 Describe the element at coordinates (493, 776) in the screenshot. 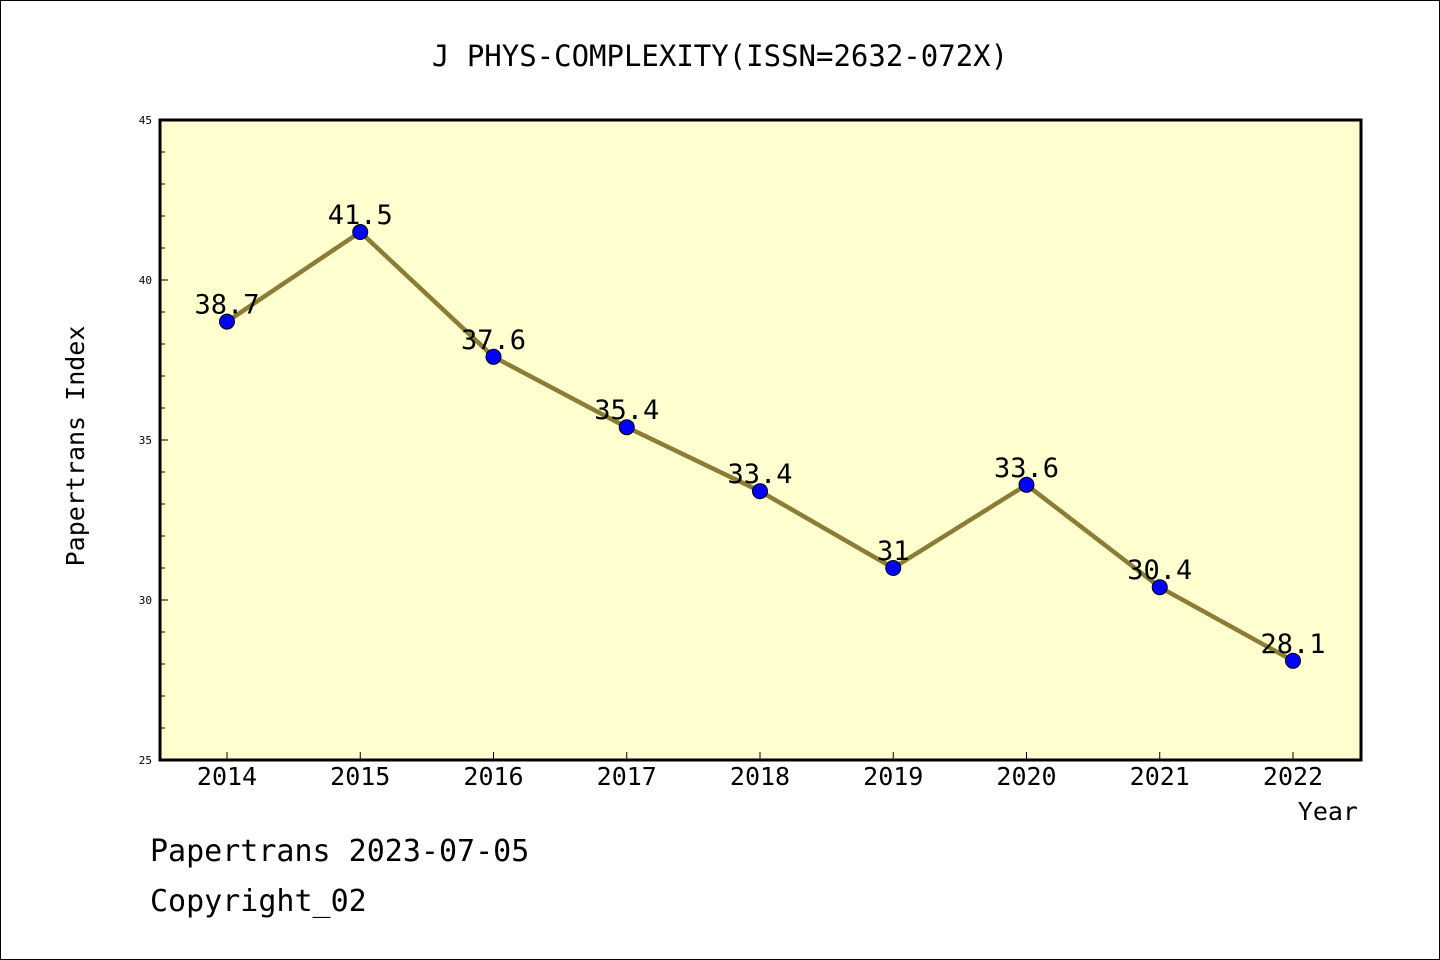

I see `x-tick-label: 2016` at that location.